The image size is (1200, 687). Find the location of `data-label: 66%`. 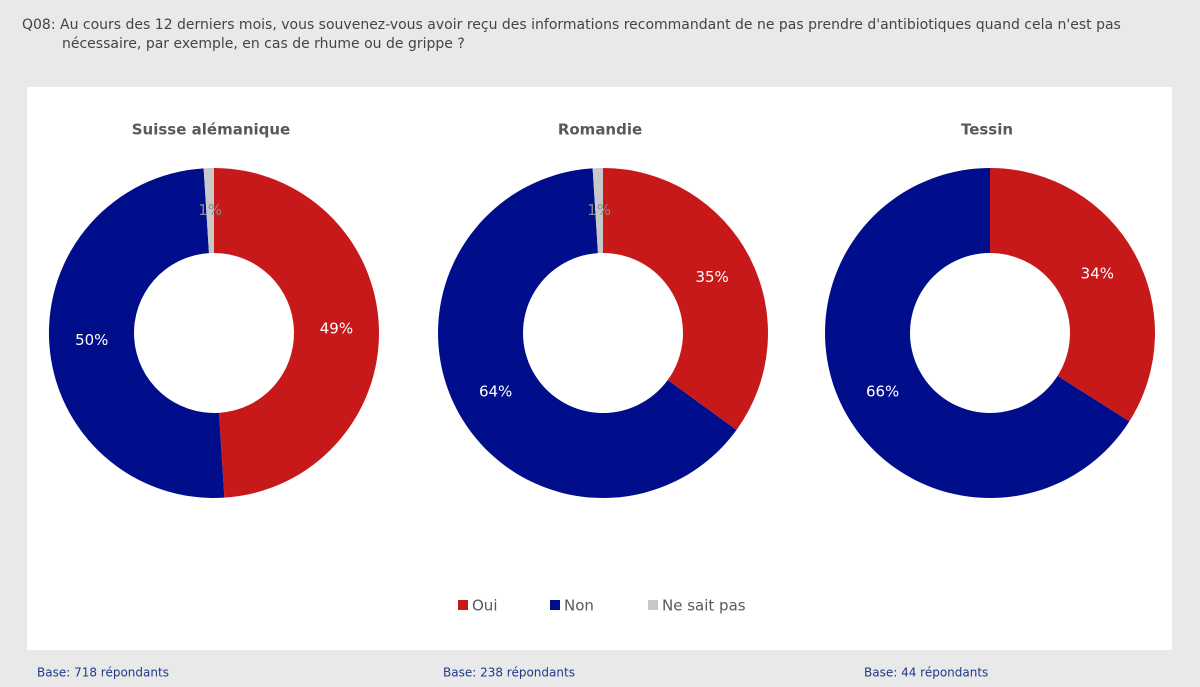

data-label: 66% is located at coordinates (882, 392).